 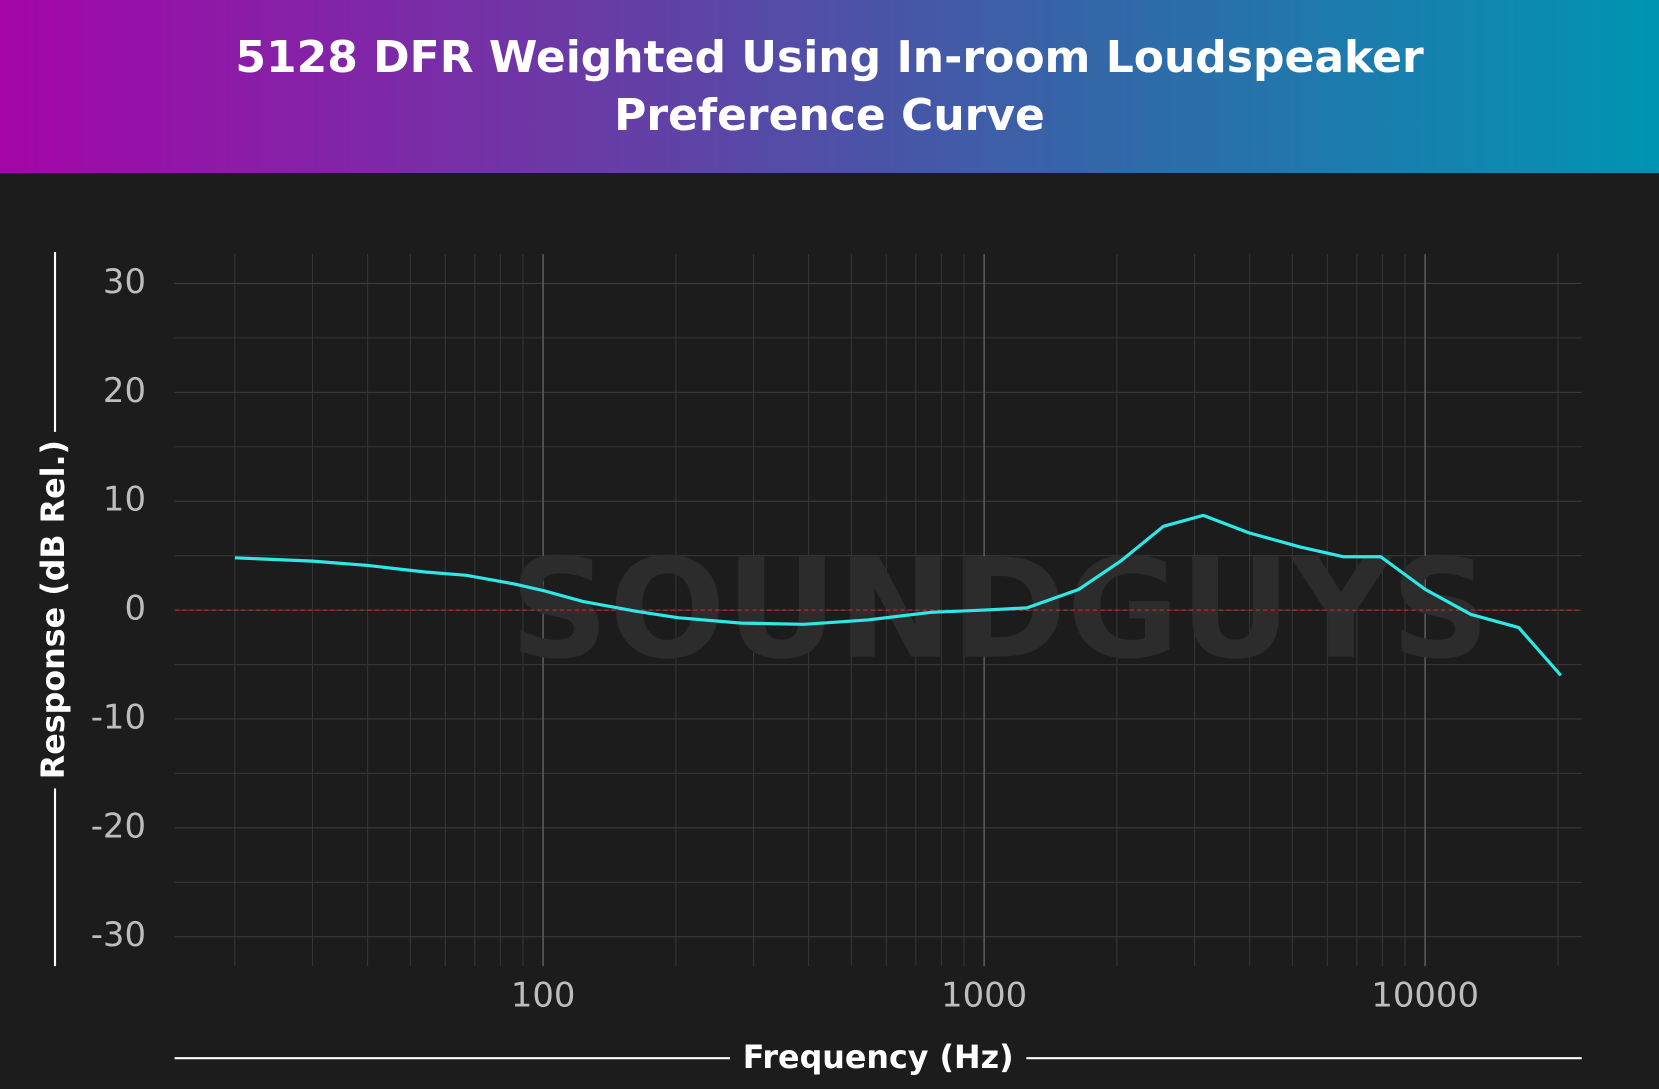 What do you see at coordinates (543, 994) in the screenshot?
I see `x-tick-label: 100` at bounding box center [543, 994].